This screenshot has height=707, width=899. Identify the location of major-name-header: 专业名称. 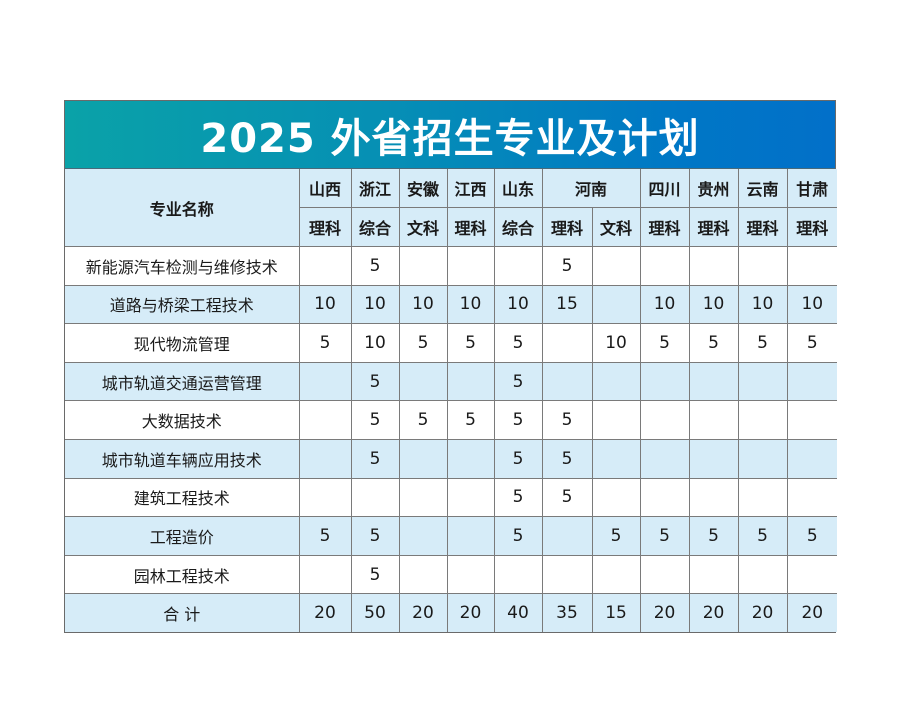
(182, 208).